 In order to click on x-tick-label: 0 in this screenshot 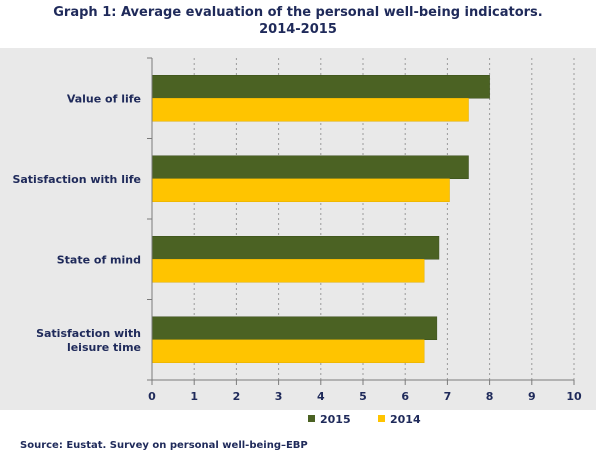, I will do `click(152, 396)`.